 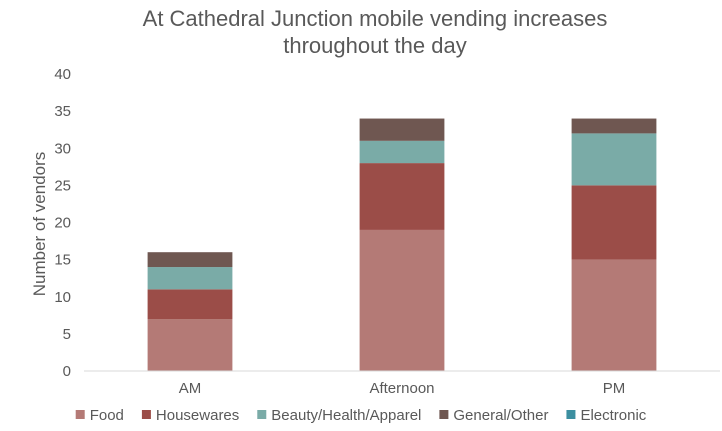 I want to click on x-axis-ticks: AM Afternoon PM, so click(x=402, y=388).